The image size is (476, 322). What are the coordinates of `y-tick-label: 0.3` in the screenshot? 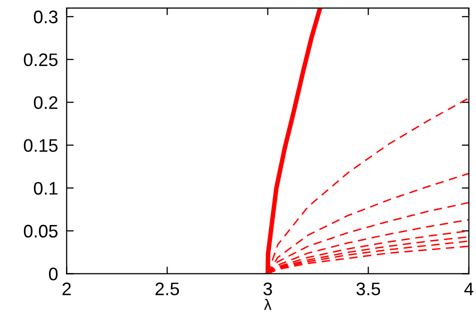 It's located at (46, 17).